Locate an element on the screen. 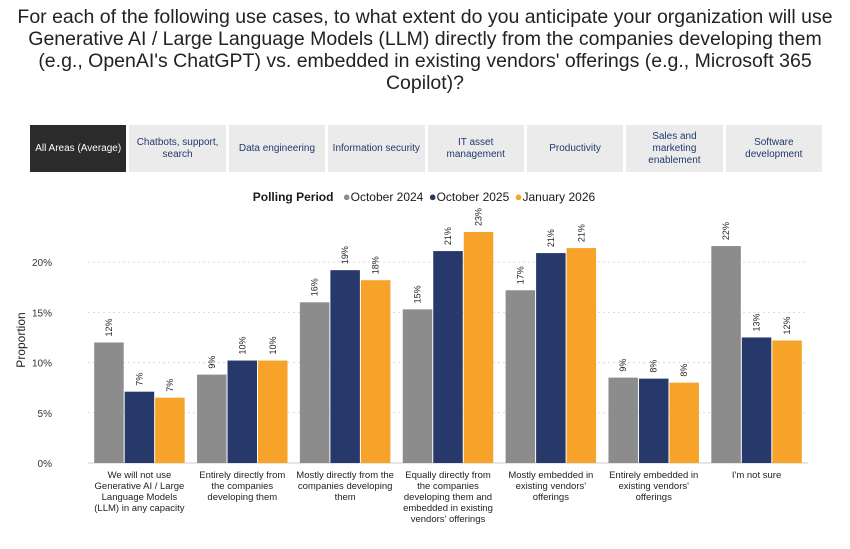 Image resolution: width=850 pixels, height=549 pixels. legend-item-oct-2024: ●October 2024 is located at coordinates (383, 196).